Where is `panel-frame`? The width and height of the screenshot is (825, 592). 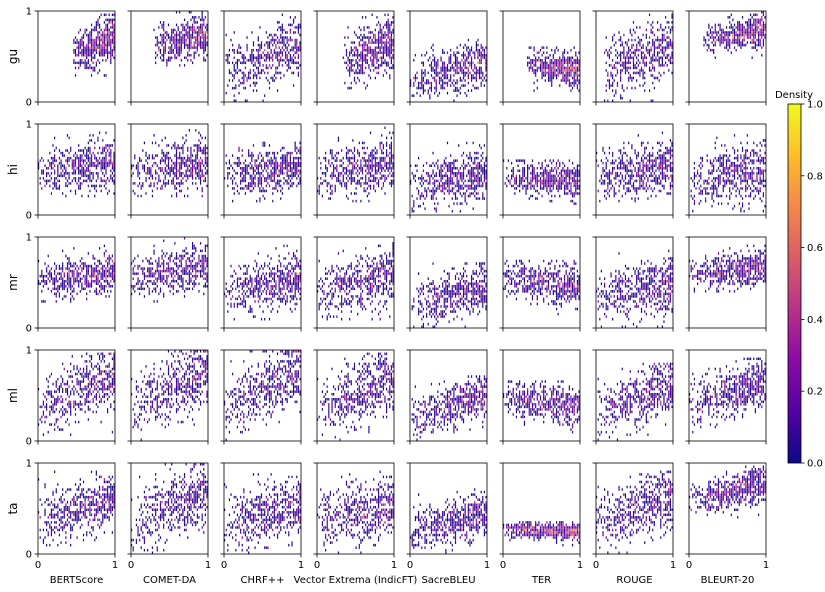 panel-frame is located at coordinates (262, 56).